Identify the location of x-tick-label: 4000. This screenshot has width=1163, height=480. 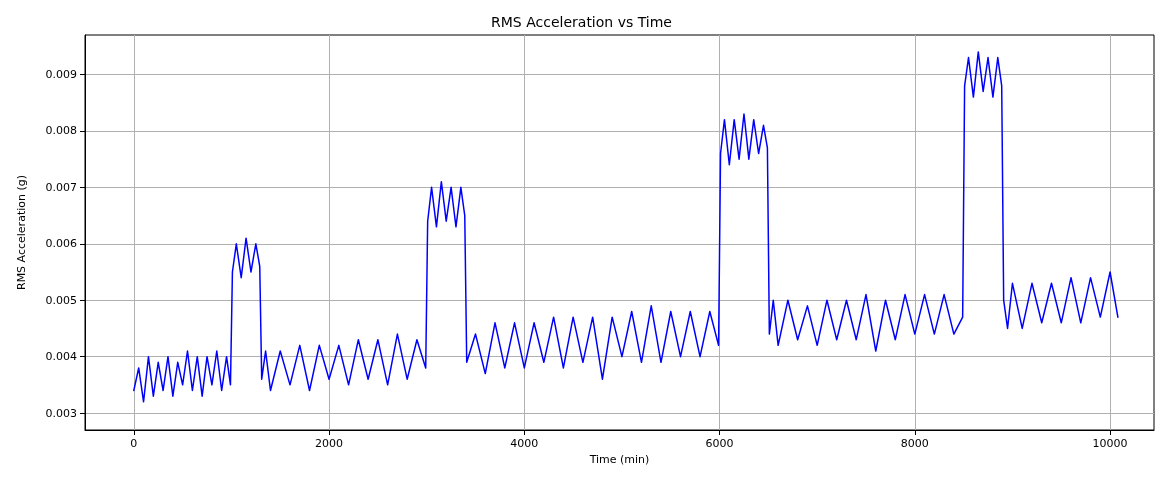
(524, 443).